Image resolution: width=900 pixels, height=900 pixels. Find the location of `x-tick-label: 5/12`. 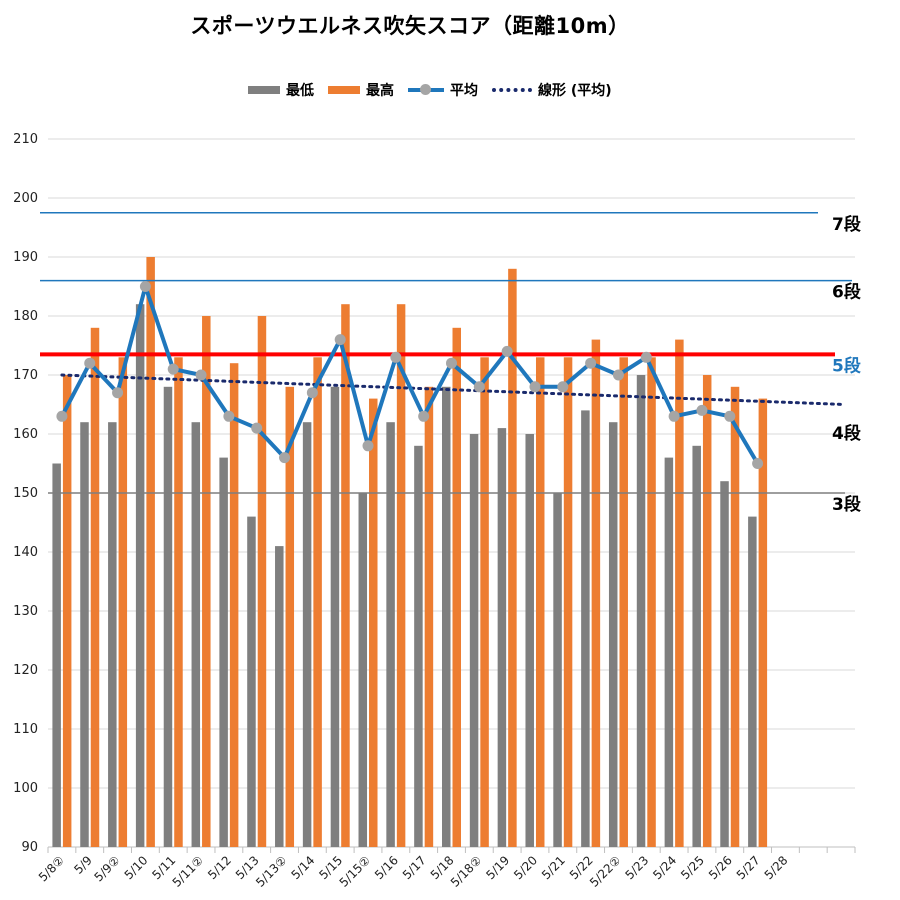

x-tick-label: 5/12 is located at coordinates (219, 867).